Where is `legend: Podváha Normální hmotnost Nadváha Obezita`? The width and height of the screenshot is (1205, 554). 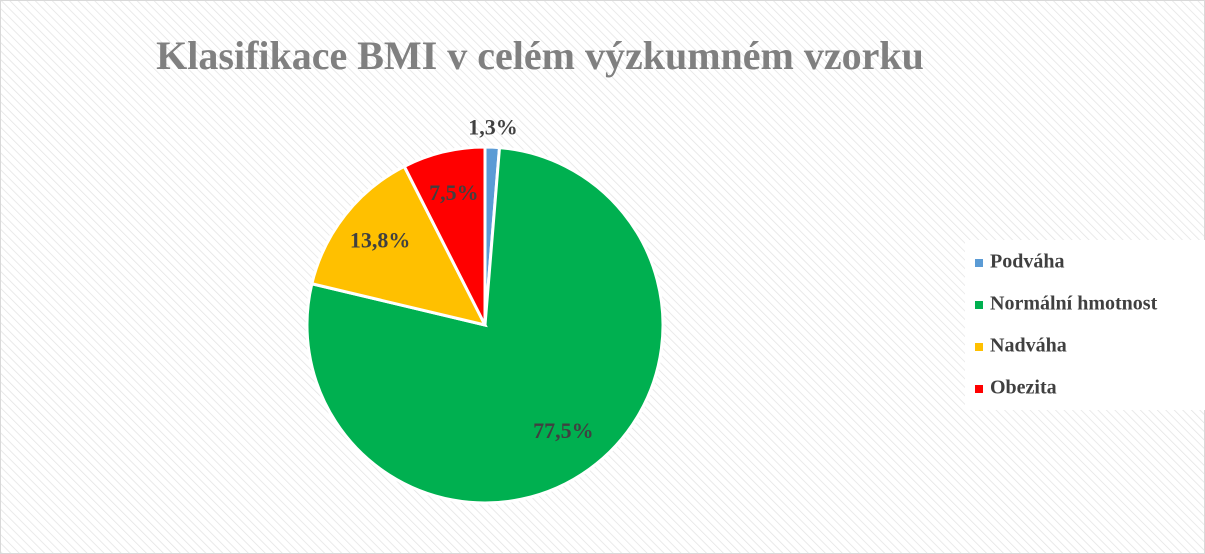
legend: Podváha Normální hmotnost Nadváha Obezita is located at coordinates (1066, 325).